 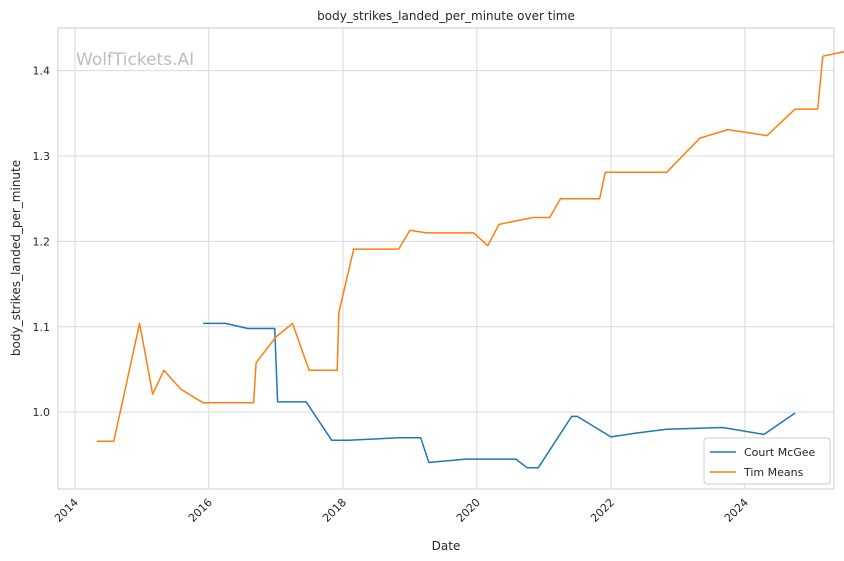 I want to click on x-tick-label: 2020, so click(x=468, y=510).